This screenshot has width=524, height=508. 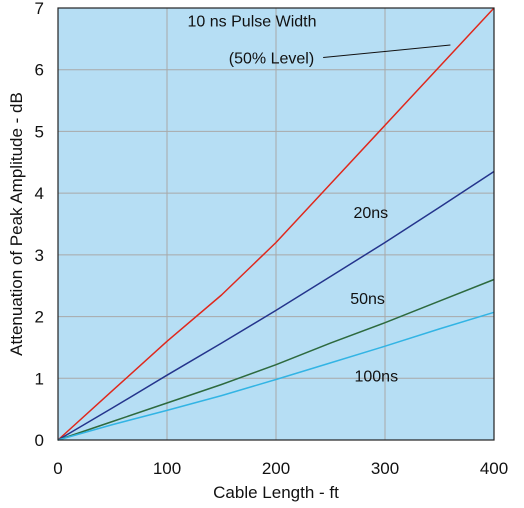 I want to click on y-tick-label-2: 2, so click(x=39, y=317).